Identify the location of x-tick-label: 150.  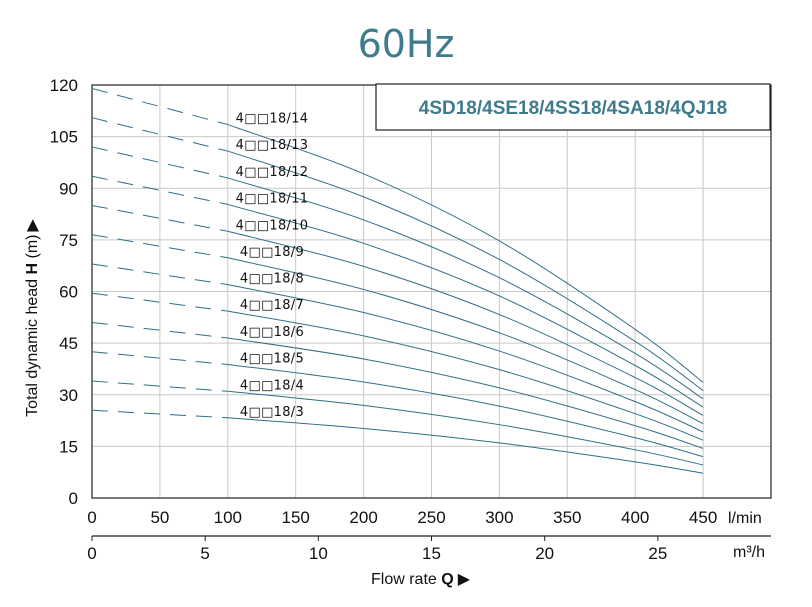
(296, 517).